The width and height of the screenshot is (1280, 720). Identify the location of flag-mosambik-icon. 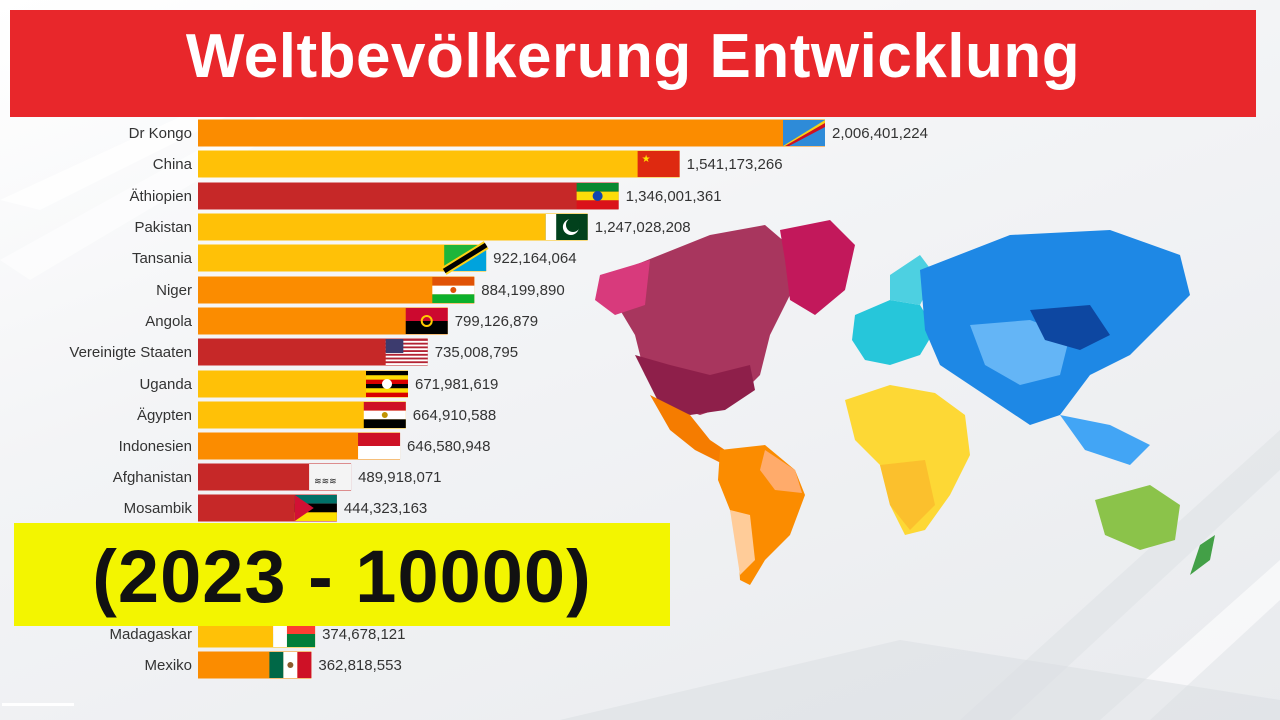
(315, 508).